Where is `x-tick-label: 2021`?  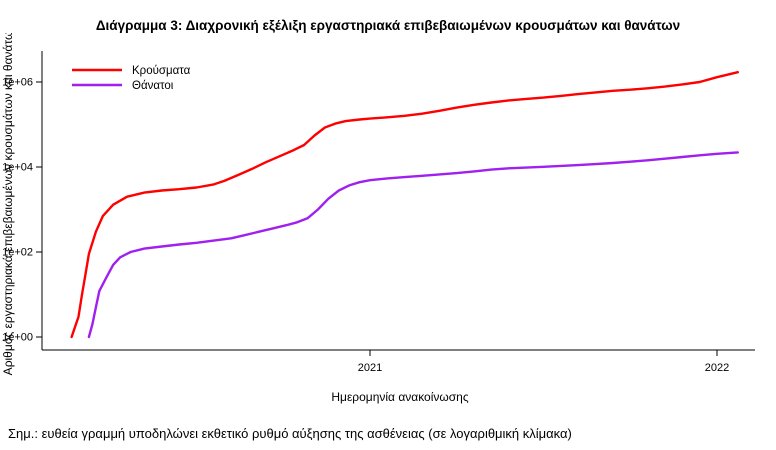 x-tick-label: 2021 is located at coordinates (370, 368).